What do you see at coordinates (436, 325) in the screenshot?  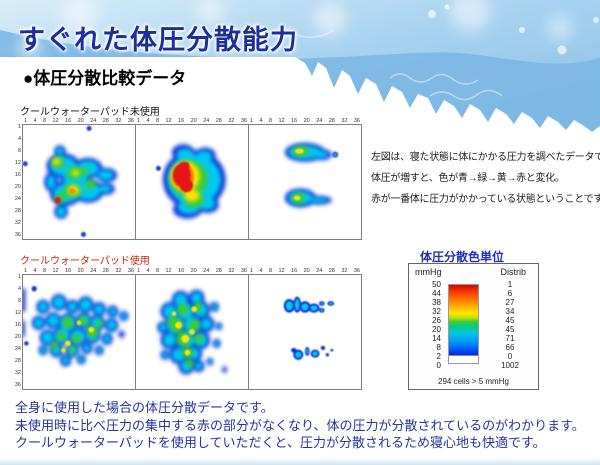 I see `legend-mmhg-values: 50 44 38 32 26 20 14 8 2 0` at bounding box center [436, 325].